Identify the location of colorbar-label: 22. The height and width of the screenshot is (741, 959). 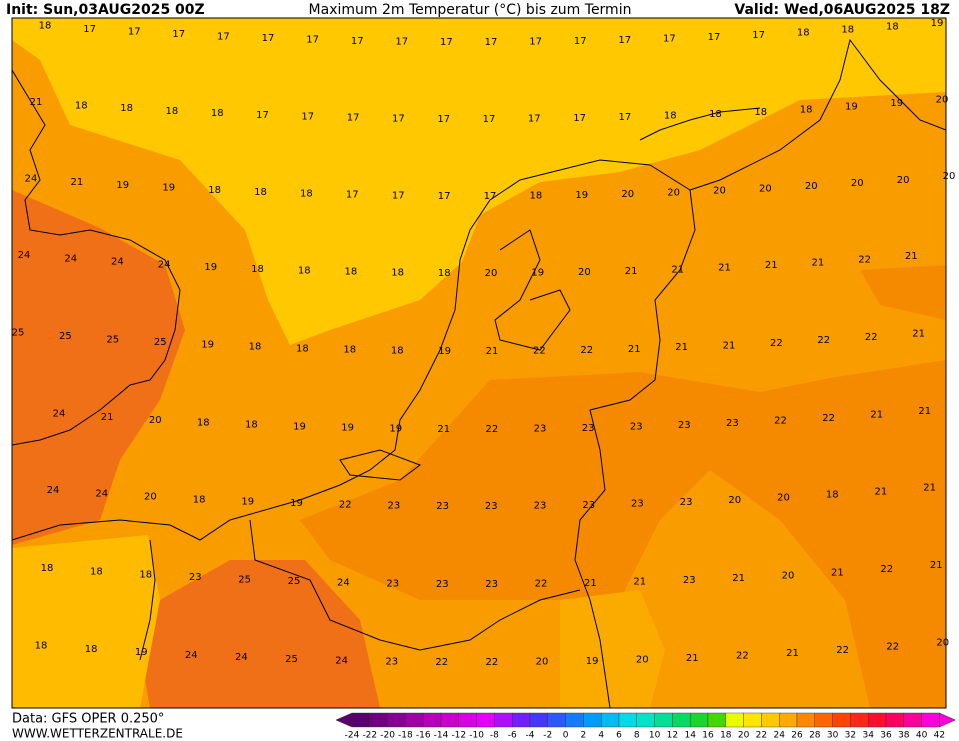
(761, 736).